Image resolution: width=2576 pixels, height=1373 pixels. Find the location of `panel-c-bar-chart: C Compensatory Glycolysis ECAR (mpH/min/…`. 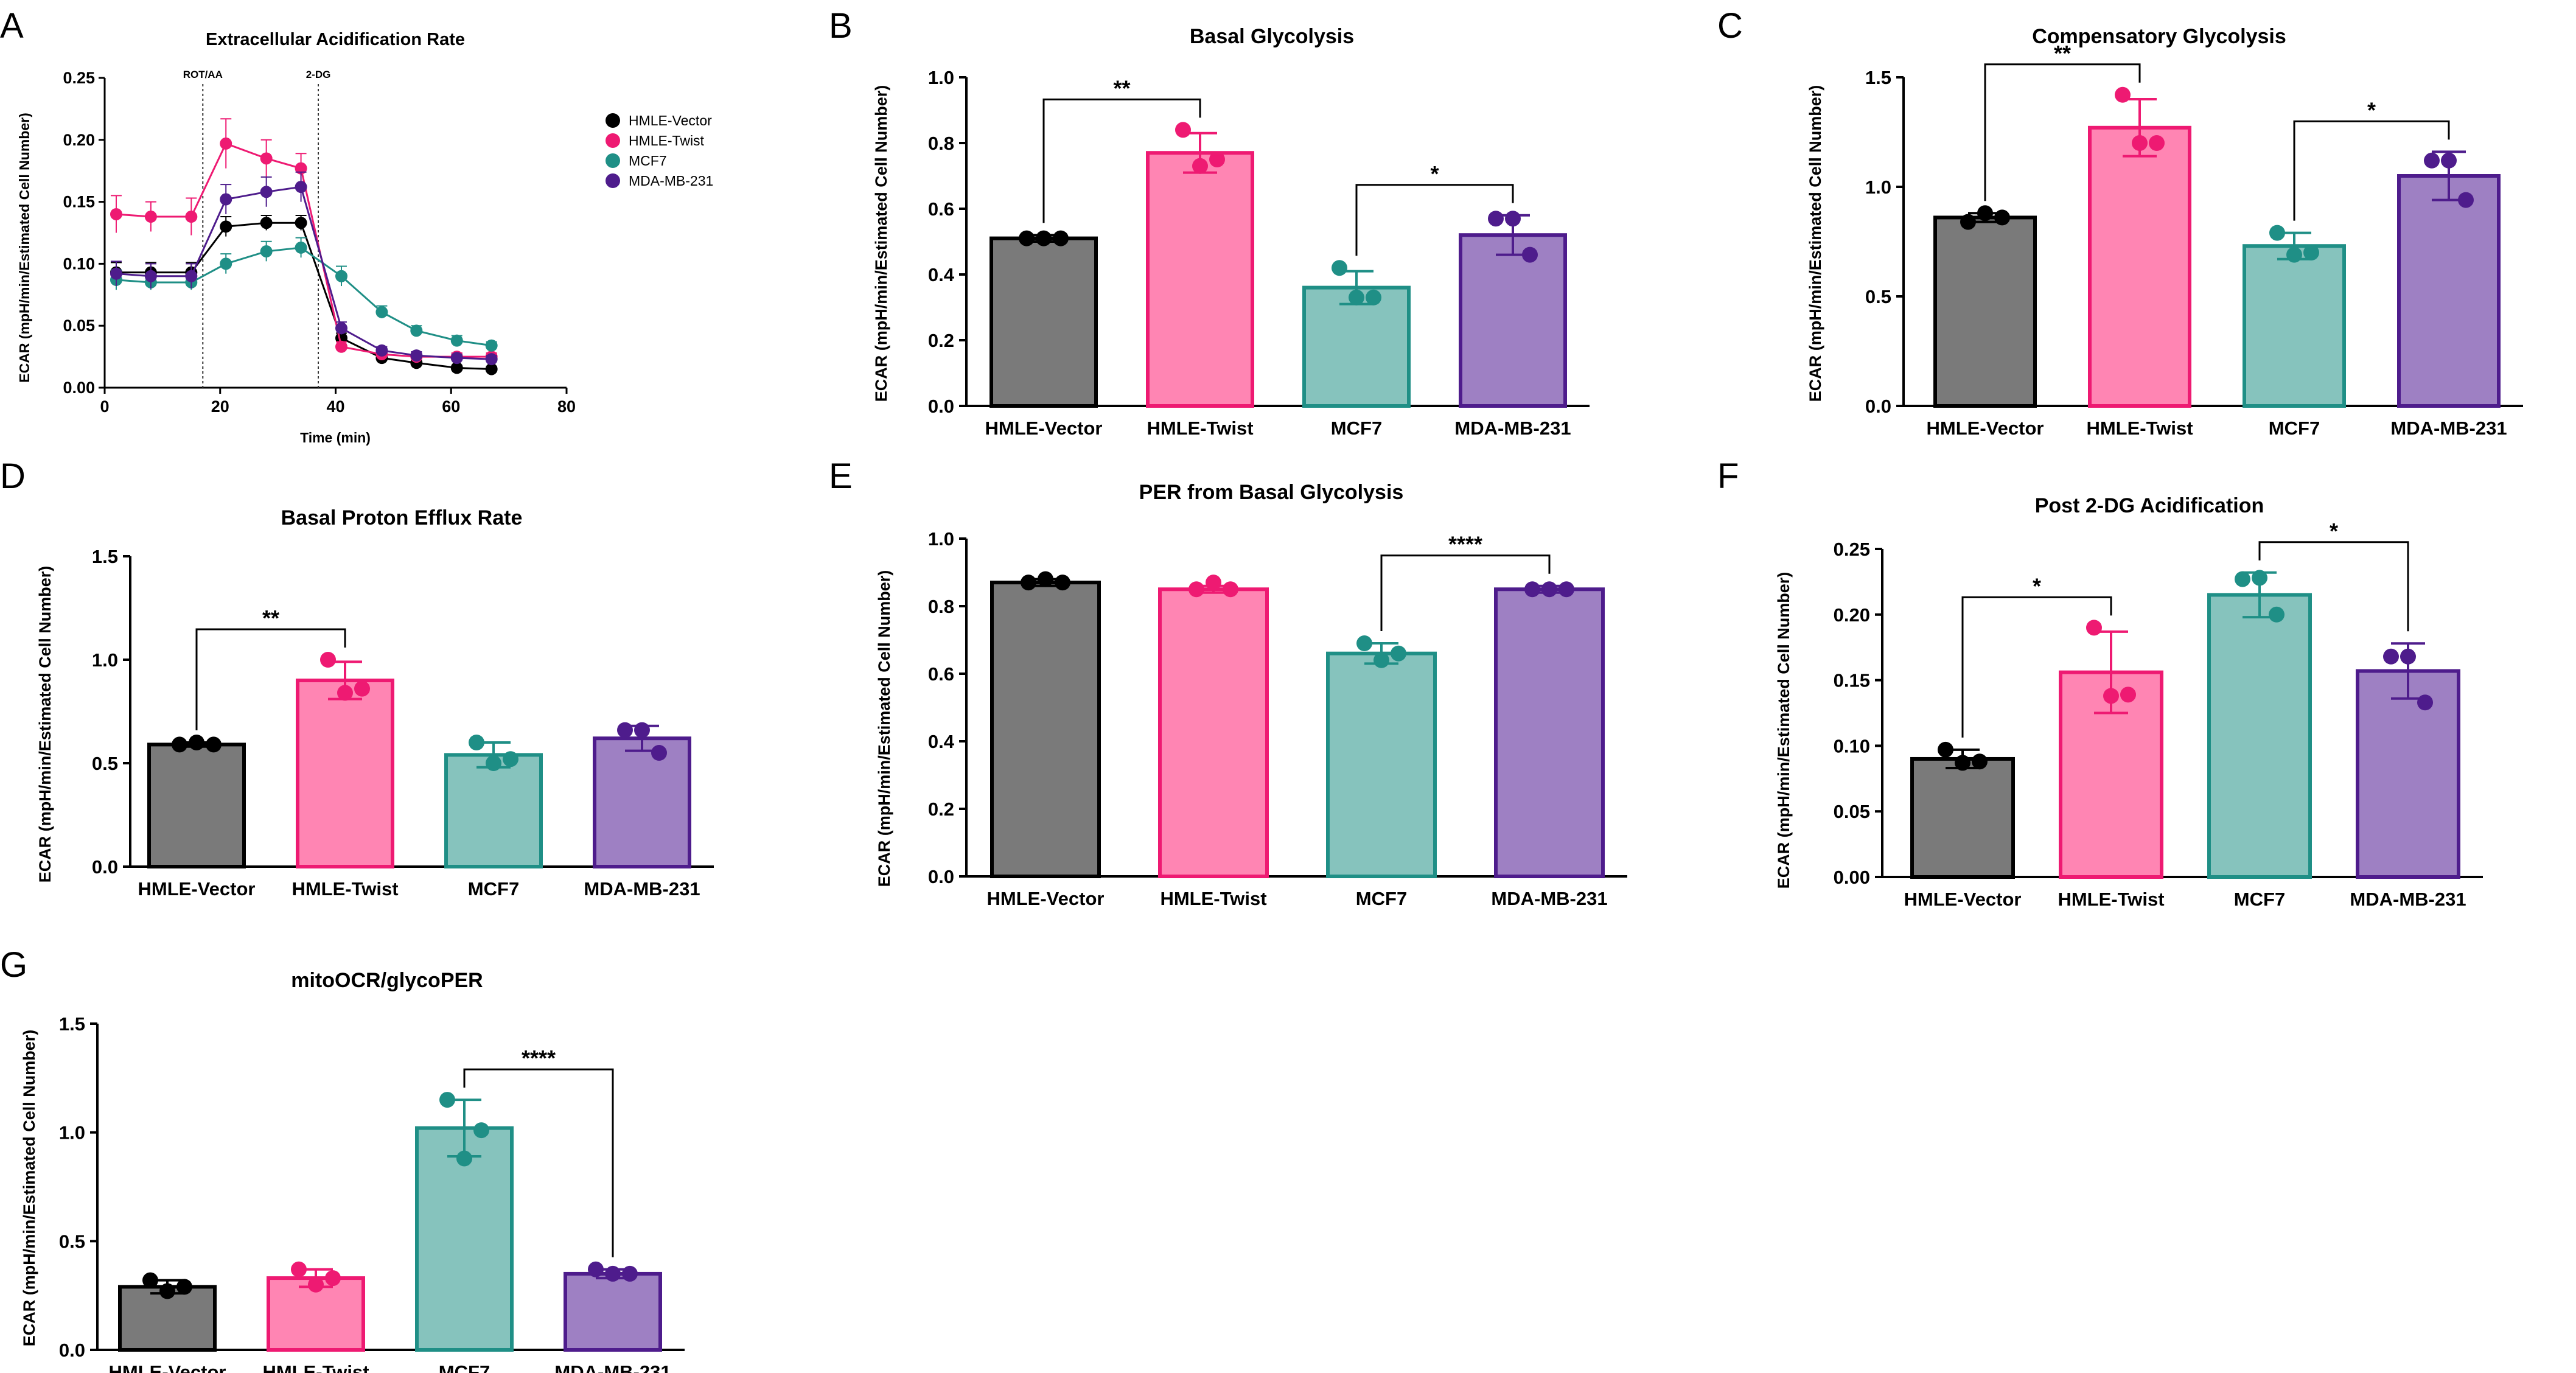

panel-c-bar-chart: C Compensatory Glycolysis ECAR (mpH/min/… is located at coordinates (2120, 222).